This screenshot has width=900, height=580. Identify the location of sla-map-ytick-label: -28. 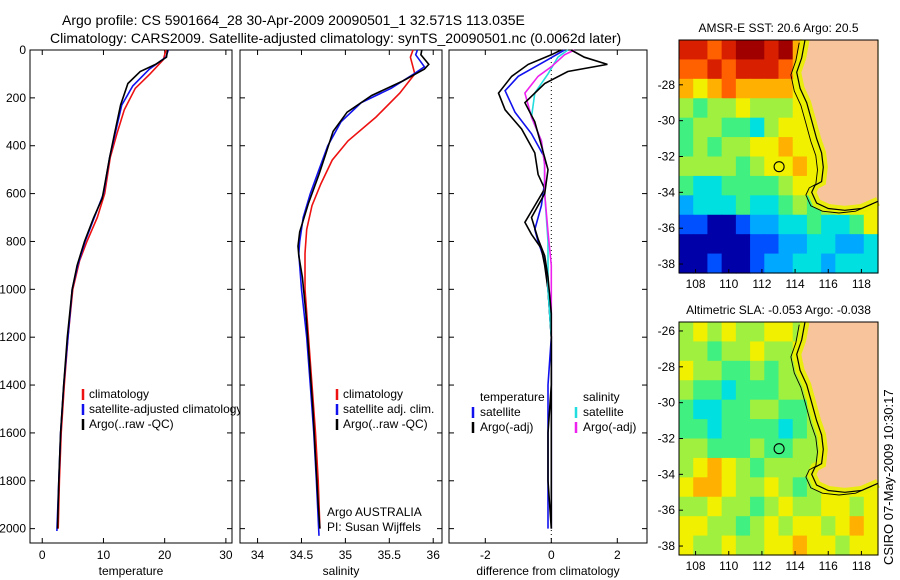
(667, 367).